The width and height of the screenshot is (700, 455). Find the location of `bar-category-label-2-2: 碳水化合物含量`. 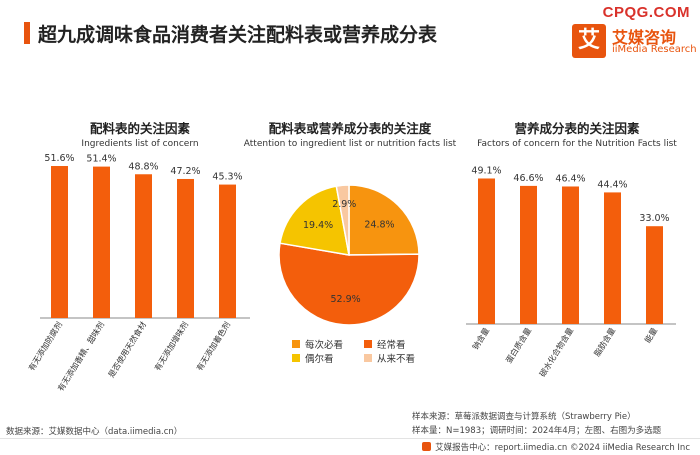

bar-category-label-2-2: 碳水化合物含量 is located at coordinates (556, 352).